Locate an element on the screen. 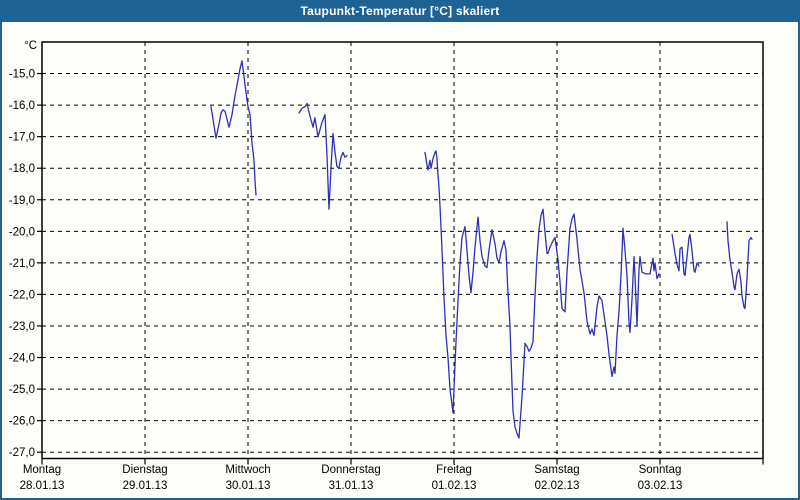 The width and height of the screenshot is (800, 500). y-axis-unit-label: °C is located at coordinates (30, 46).